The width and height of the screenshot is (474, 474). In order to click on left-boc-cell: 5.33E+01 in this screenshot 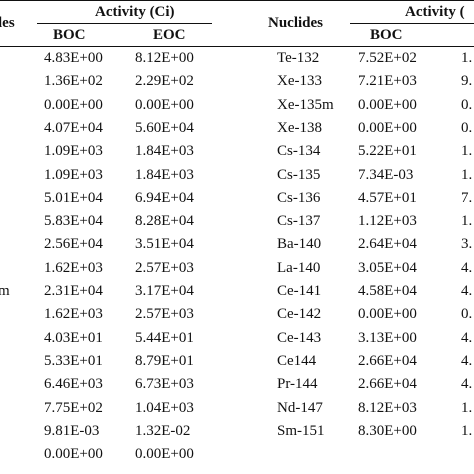, I will do `click(73, 360)`.